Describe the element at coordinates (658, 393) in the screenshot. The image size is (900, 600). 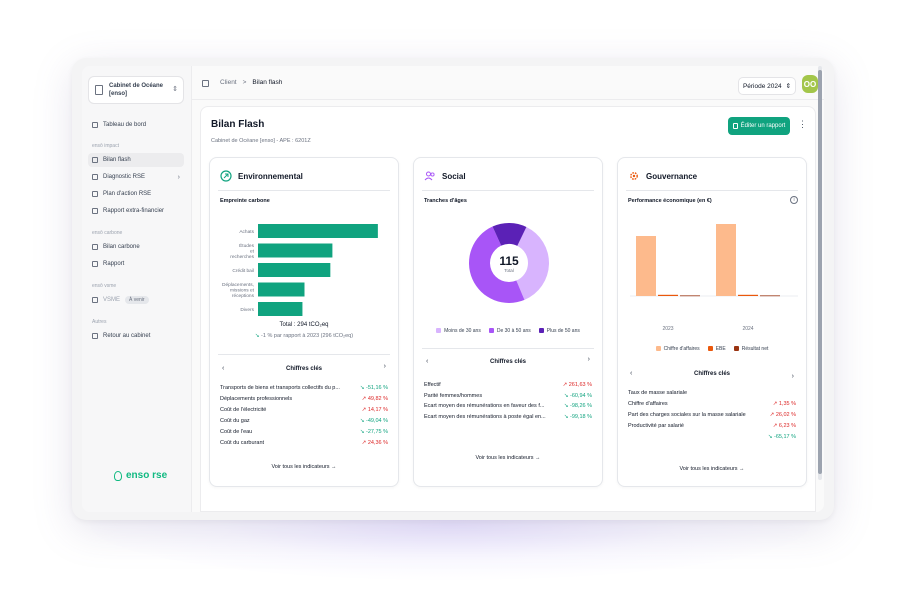
I see `indicator-label: Taux de masse salariale` at that location.